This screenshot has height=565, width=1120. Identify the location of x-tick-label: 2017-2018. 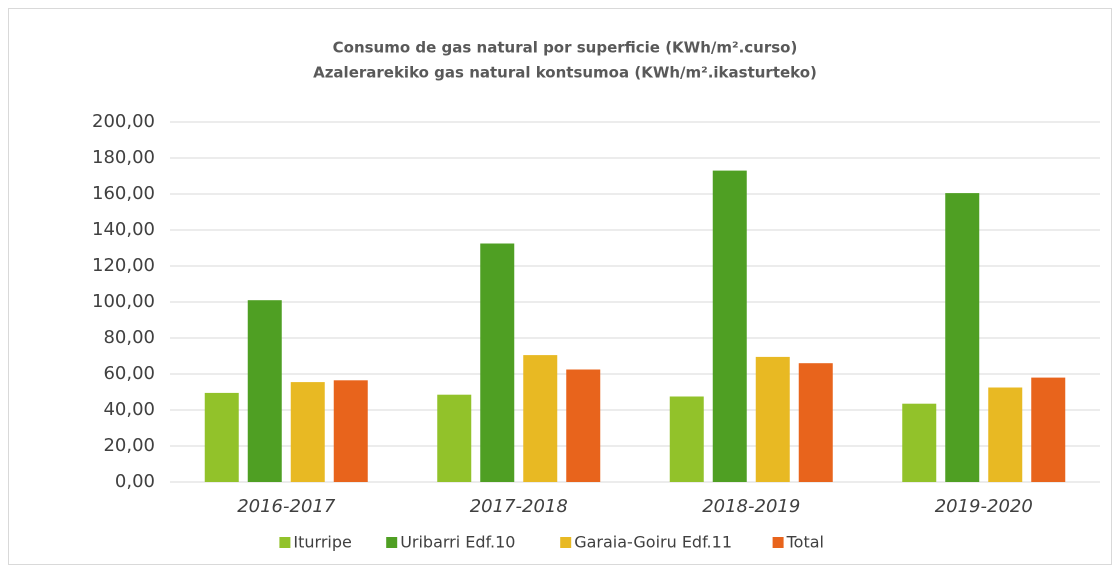
(519, 506).